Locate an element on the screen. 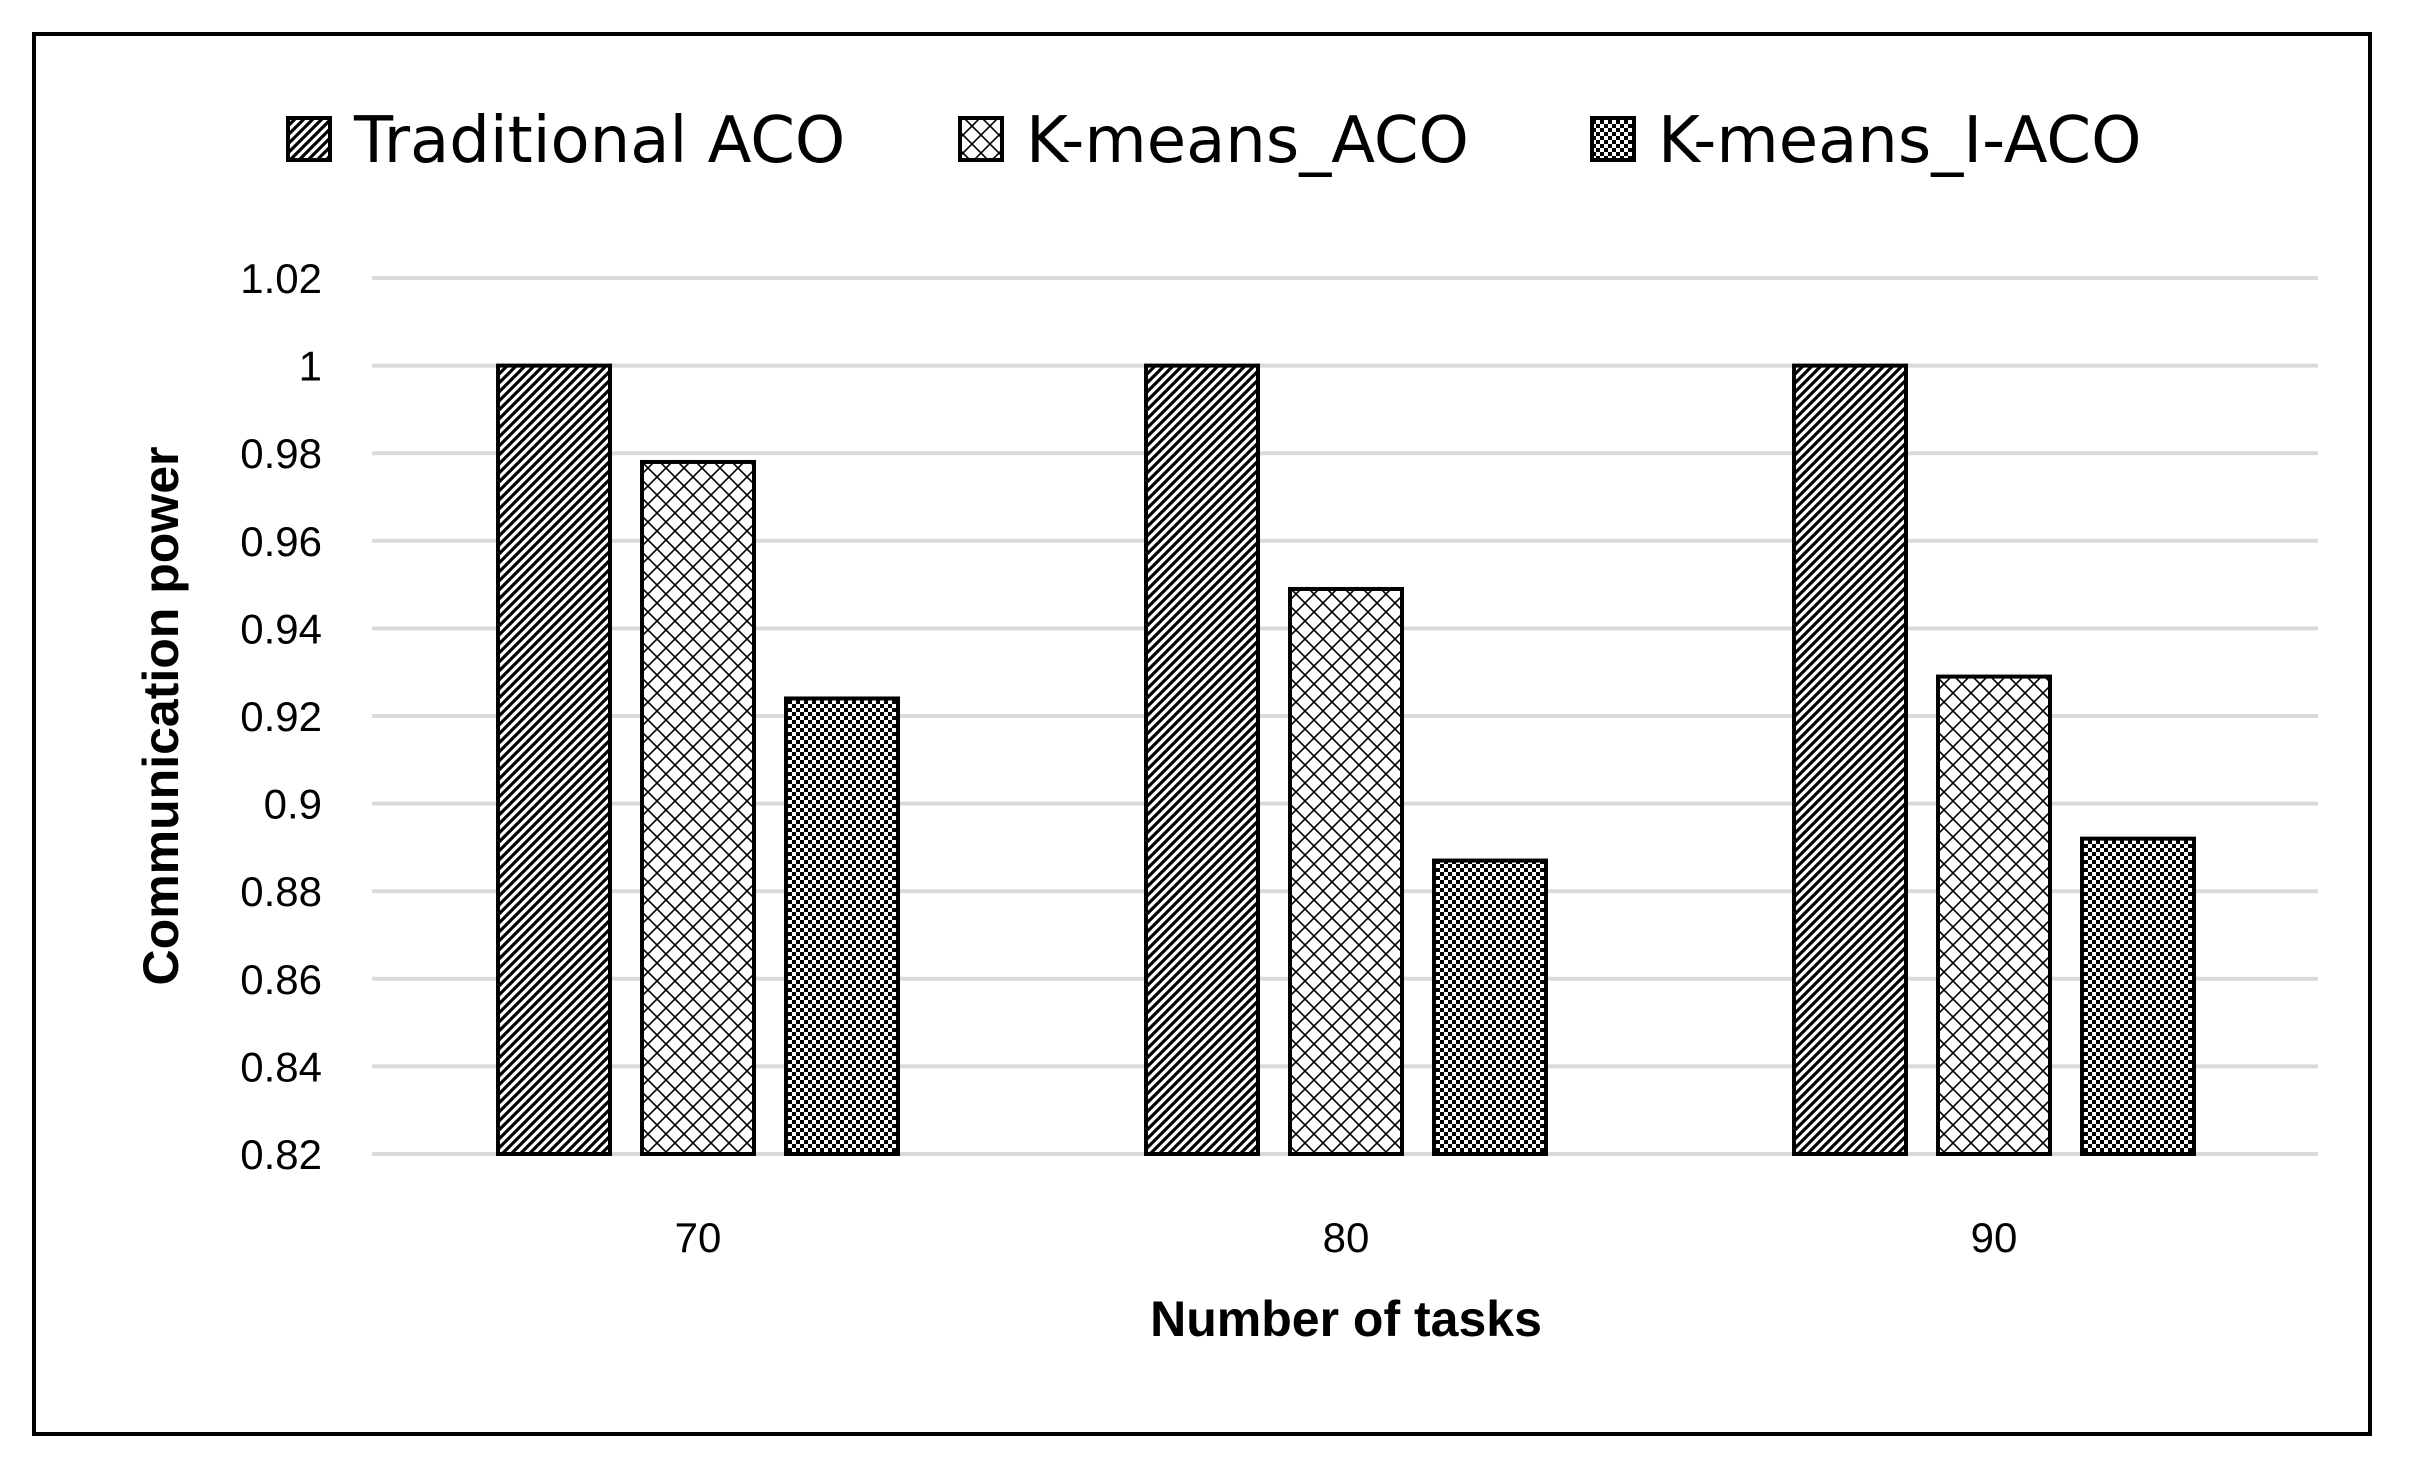 This screenshot has height=1480, width=2411. y-tick-label: 0.92 is located at coordinates (281, 716).